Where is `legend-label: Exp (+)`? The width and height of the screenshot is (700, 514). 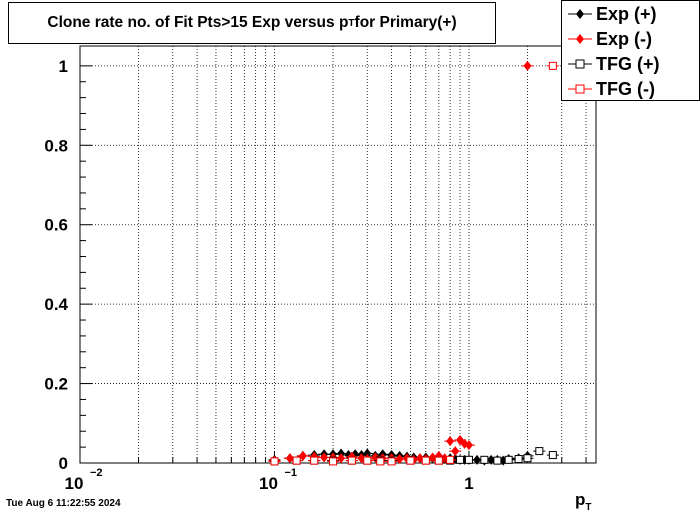 legend-label: Exp (+) is located at coordinates (626, 14).